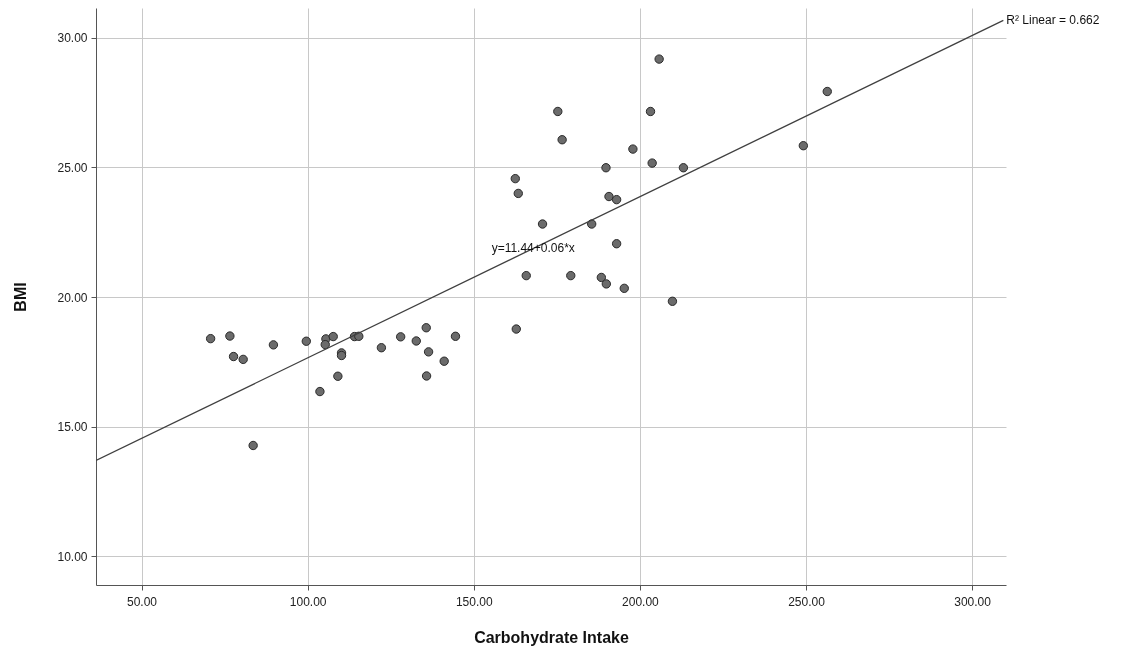  What do you see at coordinates (21, 297) in the screenshot?
I see `y-axis-title: BMI` at bounding box center [21, 297].